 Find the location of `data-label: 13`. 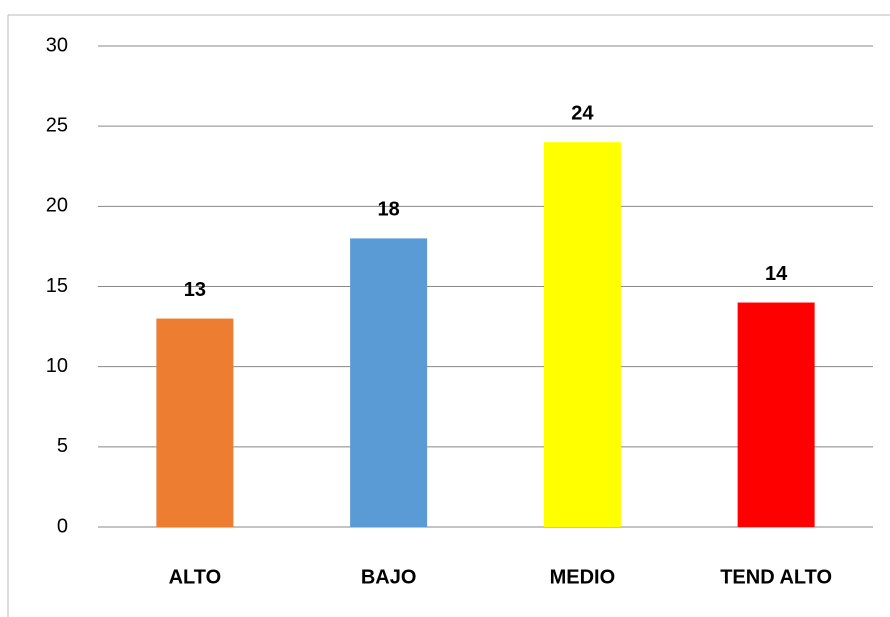

data-label: 13 is located at coordinates (195, 290).